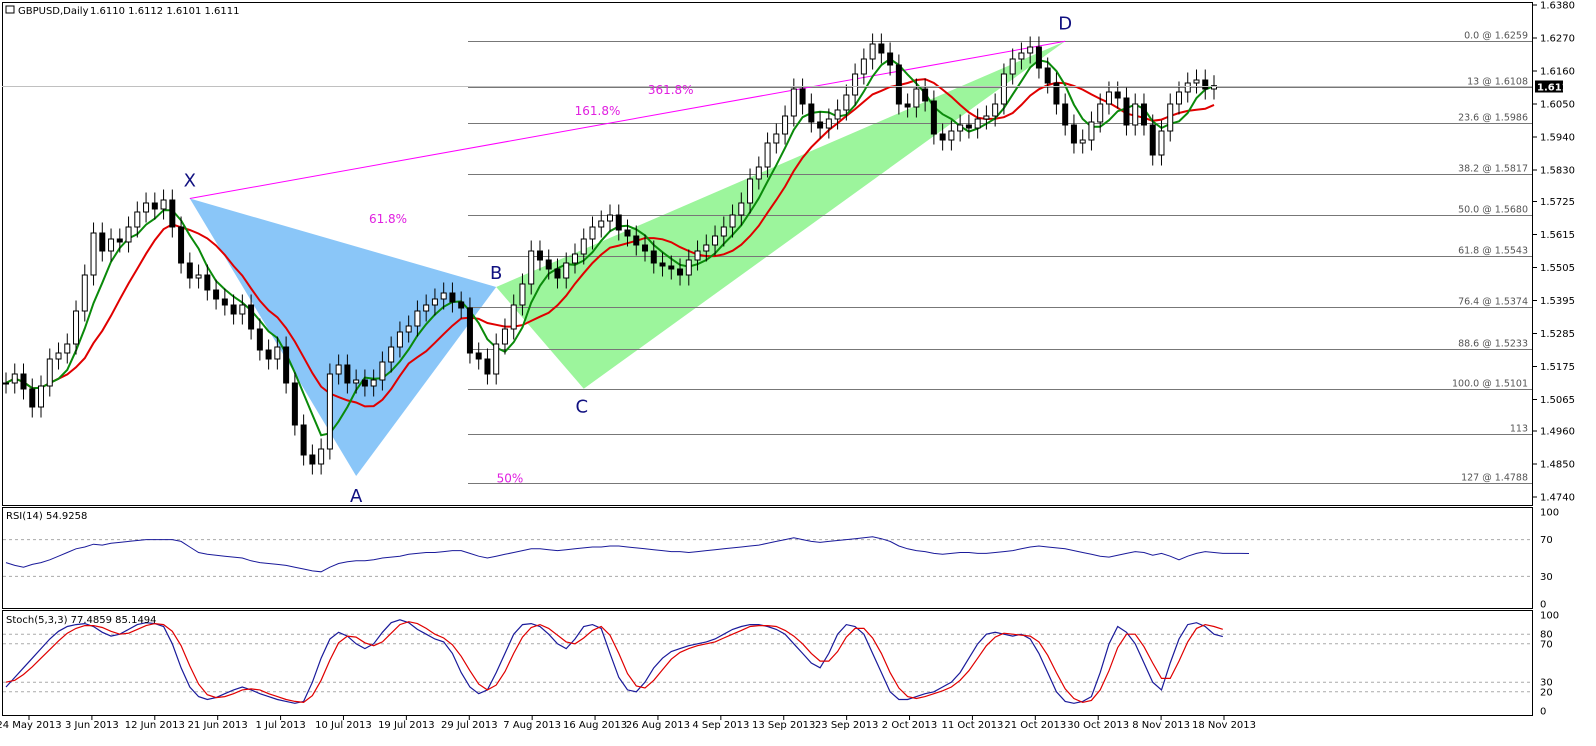  I want to click on time-tick-label: 16 Aug 2013, so click(595, 725).